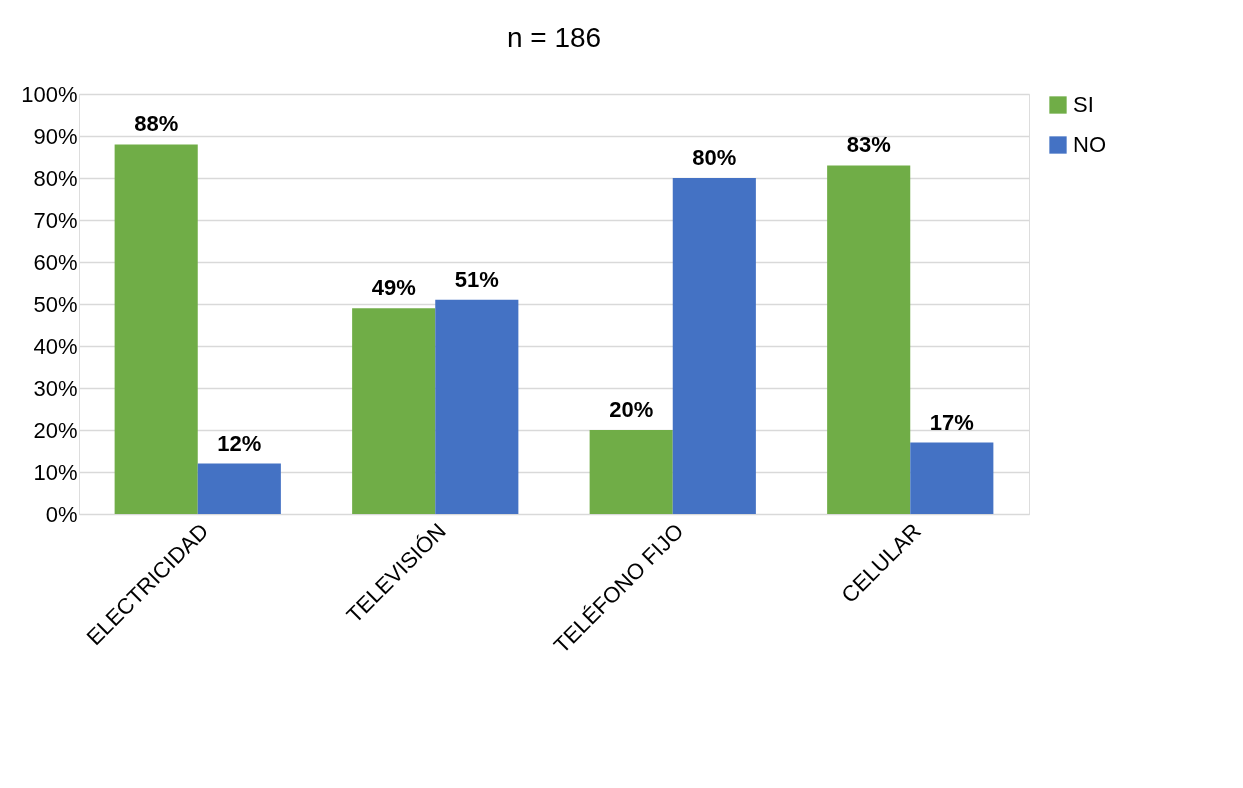 The height and width of the screenshot is (788, 1243). Describe the element at coordinates (239, 443) in the screenshot. I see `data-label: 12%` at that location.